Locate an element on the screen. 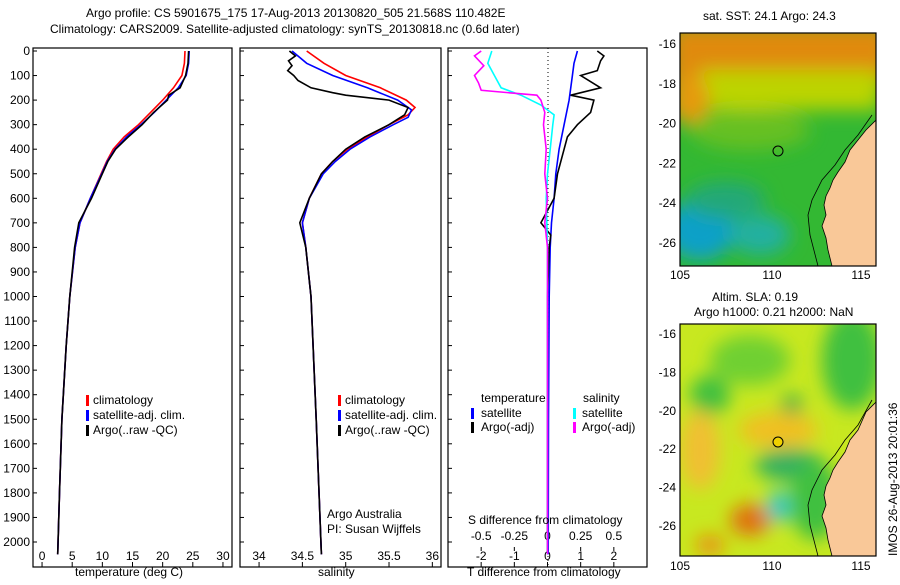 The height and width of the screenshot is (585, 900). depth-tick-label: 1100 is located at coordinates (17, 321).